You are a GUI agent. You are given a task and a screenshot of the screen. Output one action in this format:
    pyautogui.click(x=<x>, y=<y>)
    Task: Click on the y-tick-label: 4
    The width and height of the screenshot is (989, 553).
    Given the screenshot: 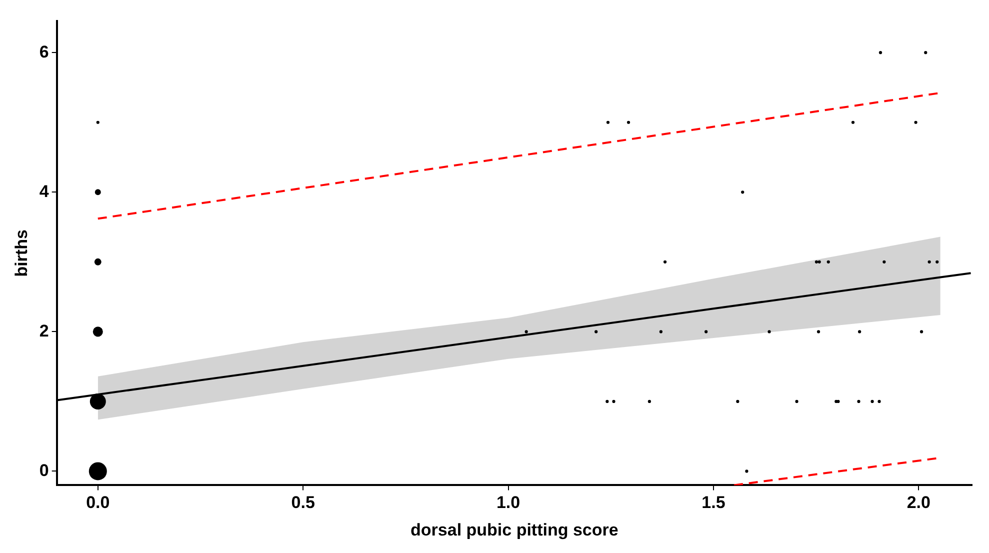 What is the action you would take?
    pyautogui.click(x=44, y=191)
    